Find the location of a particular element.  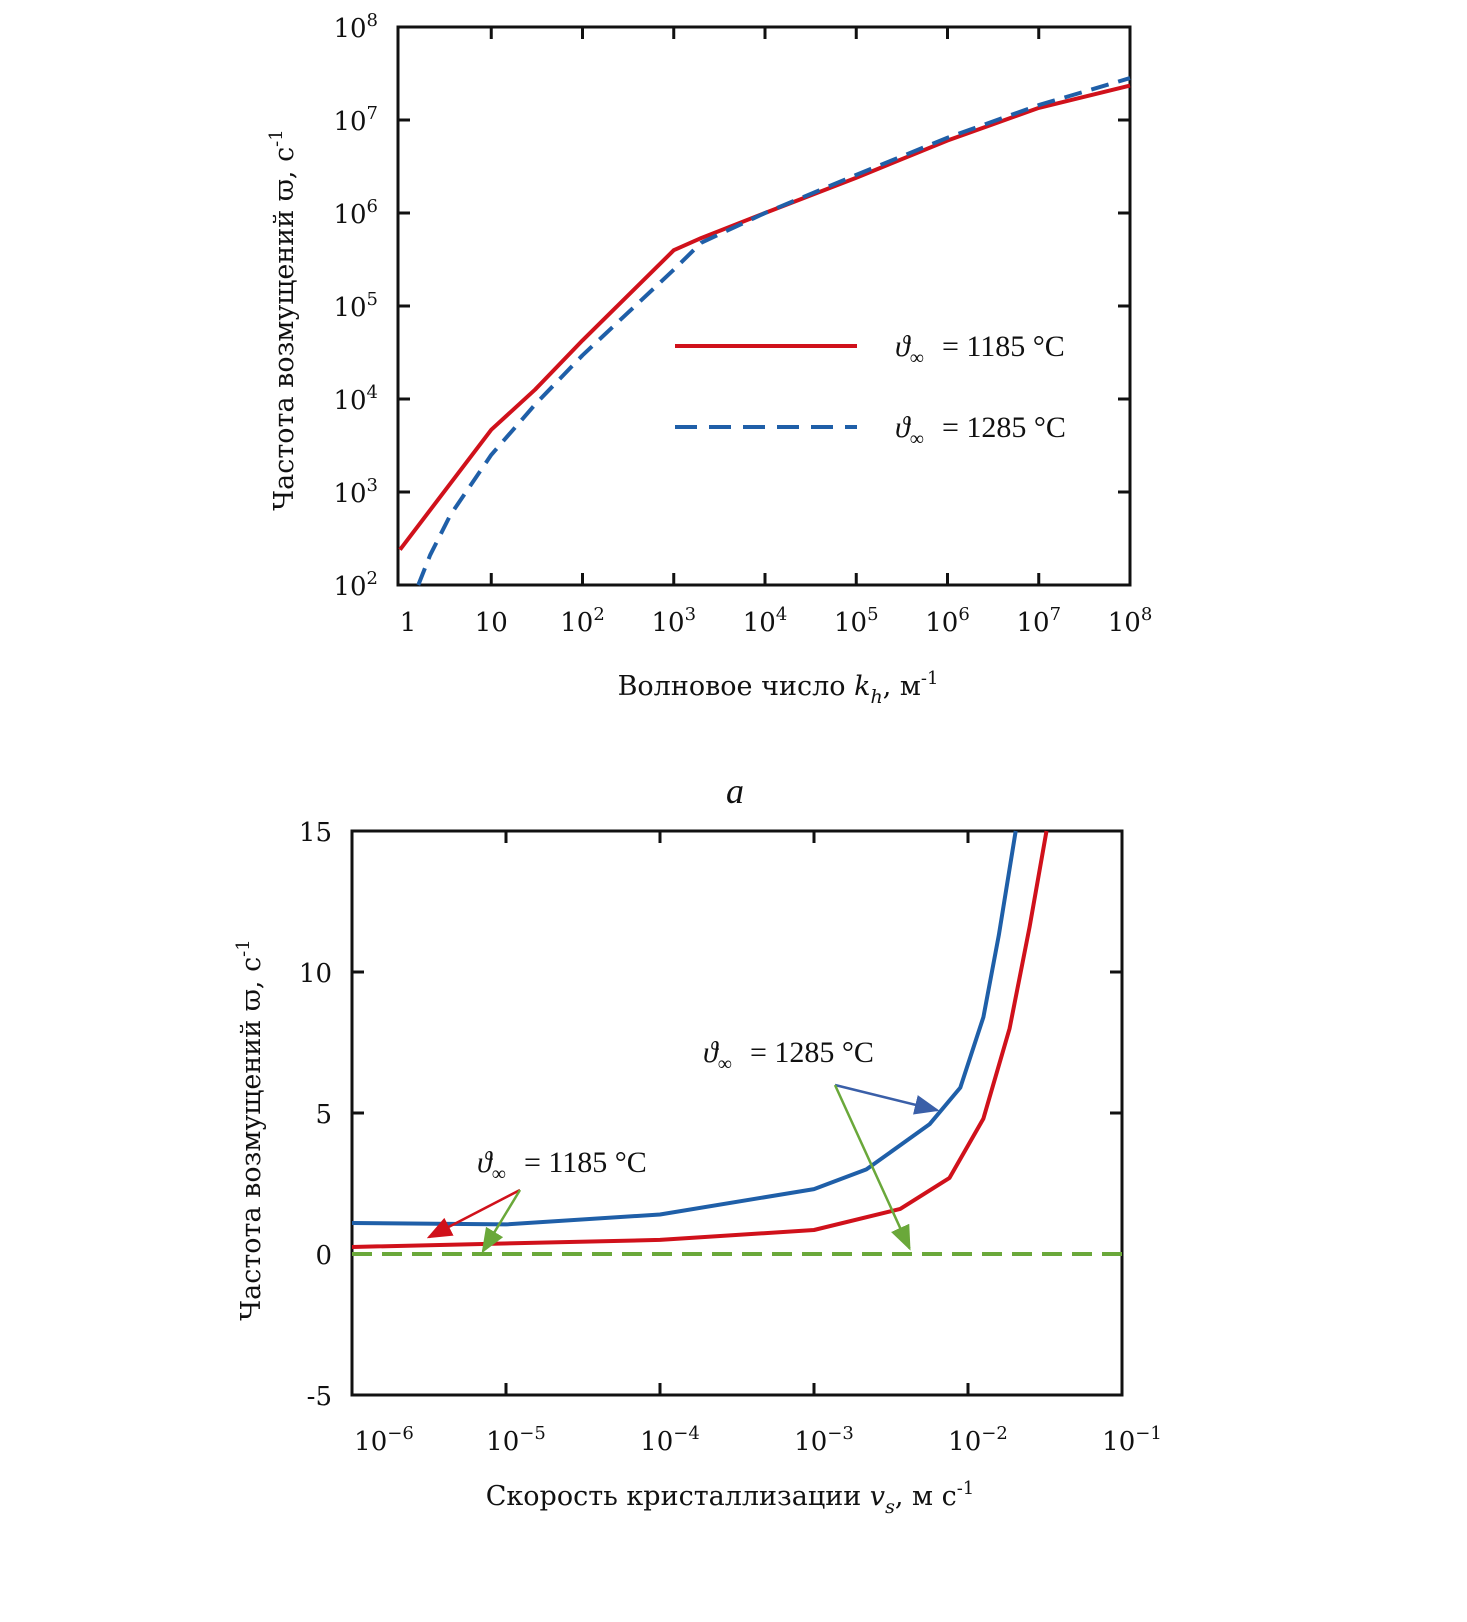

x-tick-label: 10⁴ is located at coordinates (765, 621).